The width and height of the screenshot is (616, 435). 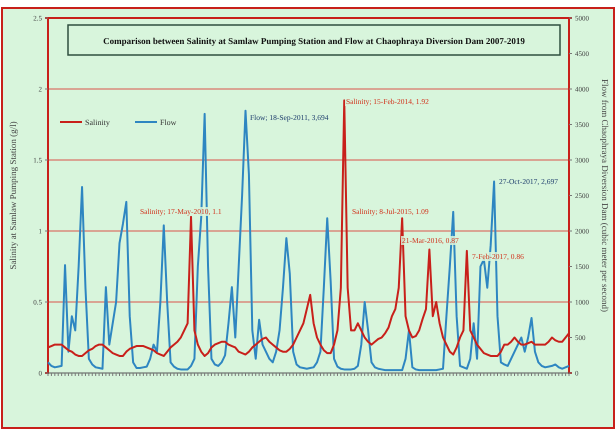 I want to click on text: Comparison between Salinity at Samlaw Pumping Station and Flow at Chaophraya Diversion Dam 2007-2019, so click(x=314, y=41).